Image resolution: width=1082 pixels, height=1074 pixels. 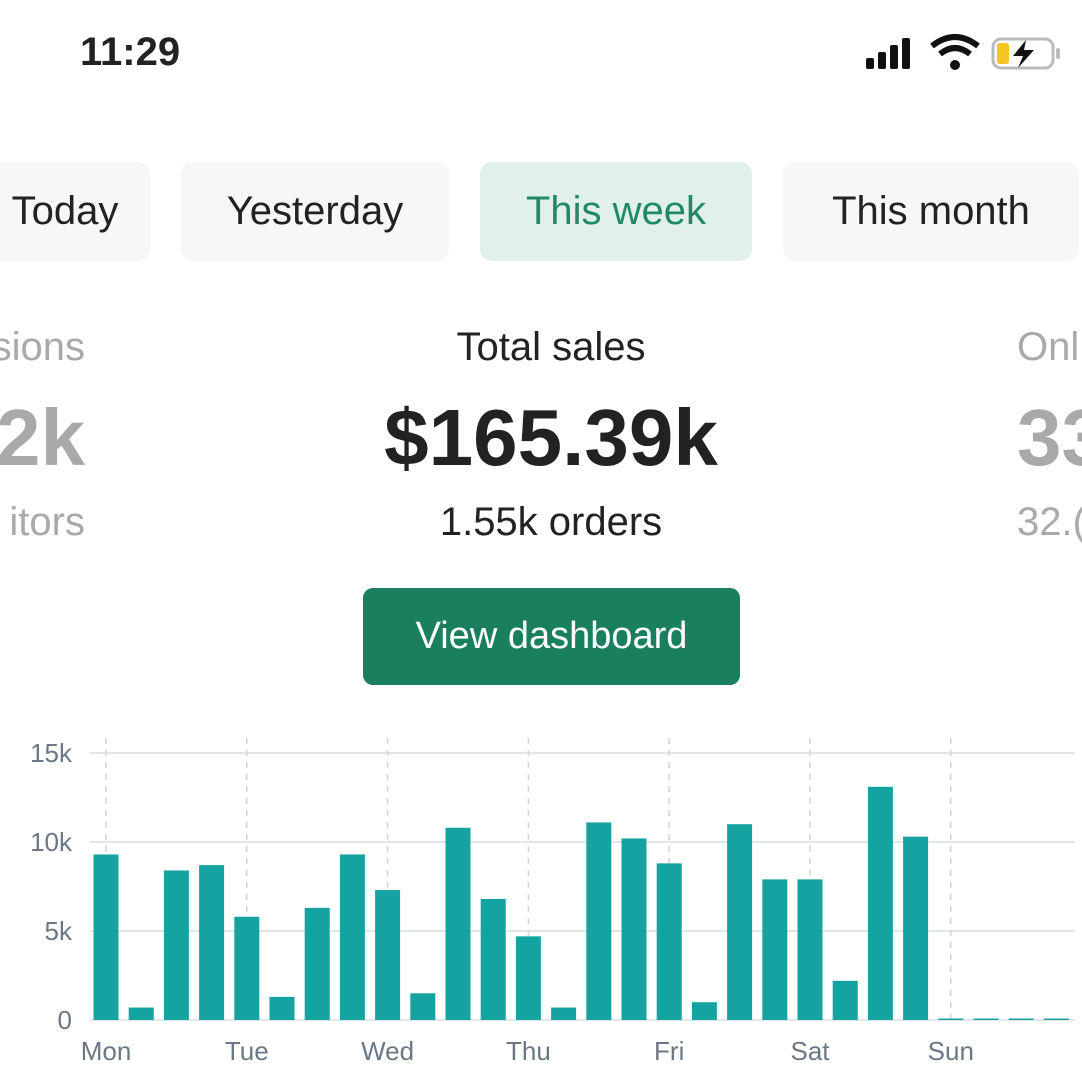 What do you see at coordinates (51, 842) in the screenshot?
I see `y-tick-label: 10k` at bounding box center [51, 842].